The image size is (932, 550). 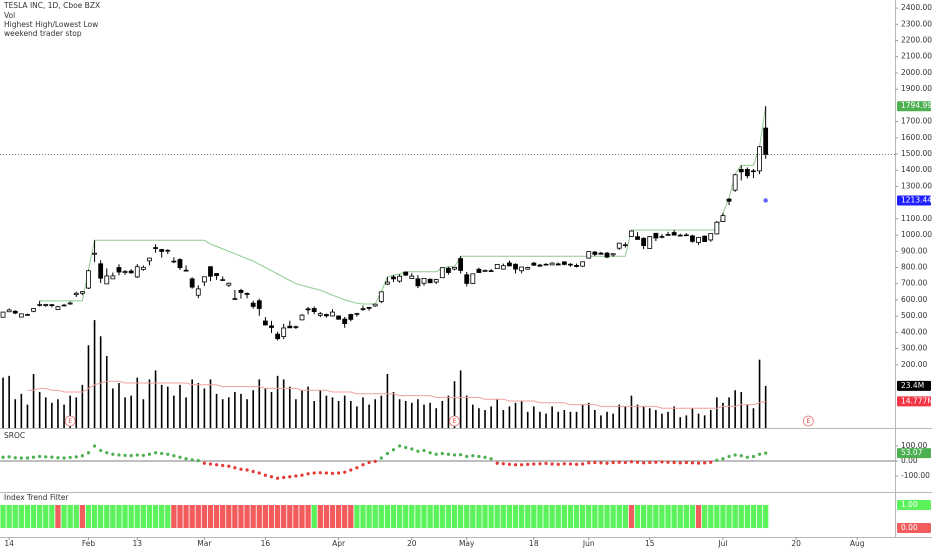 I want to click on y-tick-label: 2300.00, so click(x=916, y=23).